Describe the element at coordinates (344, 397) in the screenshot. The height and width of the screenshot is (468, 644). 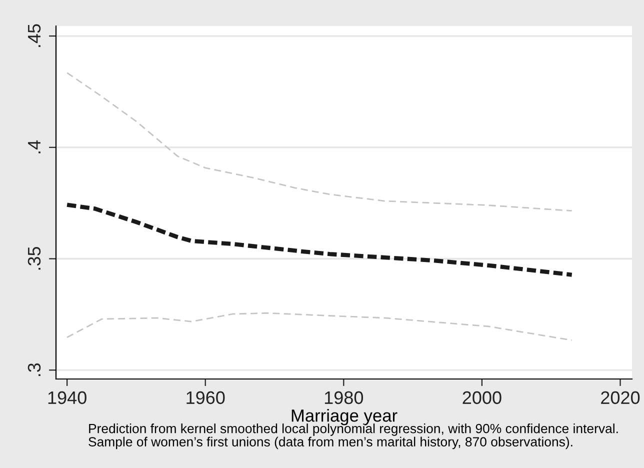
I see `x-tick-label: 1980` at that location.